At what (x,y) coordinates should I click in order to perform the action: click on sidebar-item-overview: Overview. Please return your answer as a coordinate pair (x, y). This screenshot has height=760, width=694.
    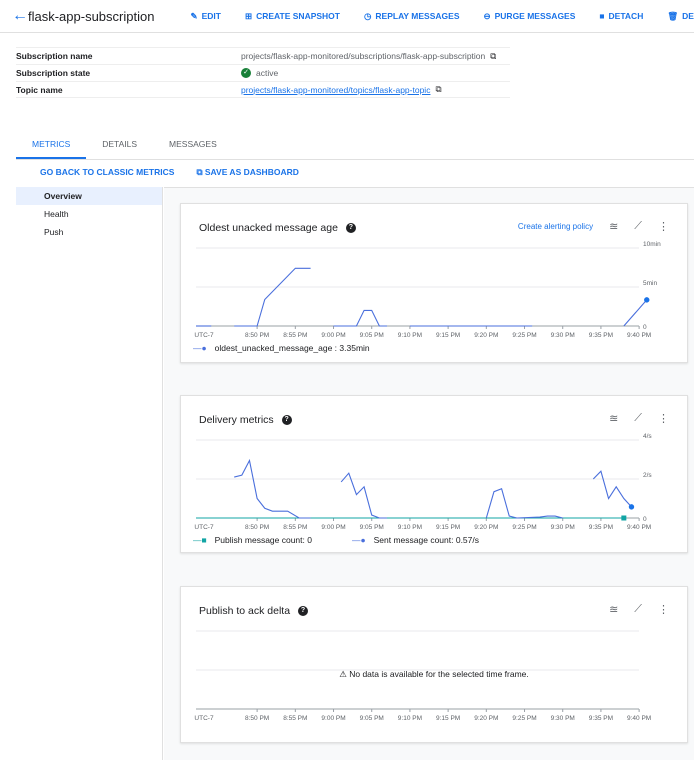
    Looking at the image, I should click on (89, 196).